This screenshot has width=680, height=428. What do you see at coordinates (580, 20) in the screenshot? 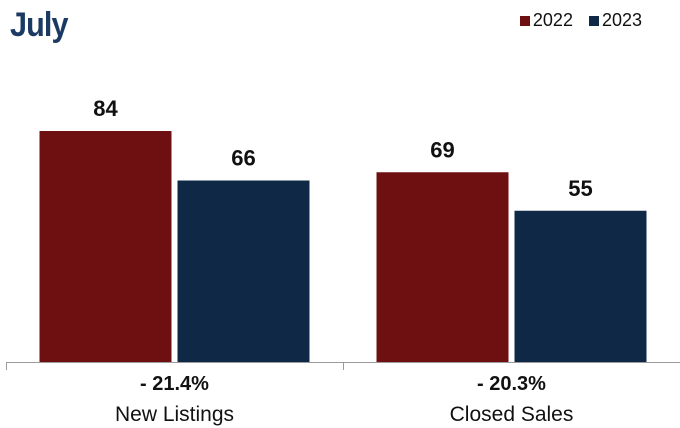
I see `legend: 2022 2023` at bounding box center [580, 20].